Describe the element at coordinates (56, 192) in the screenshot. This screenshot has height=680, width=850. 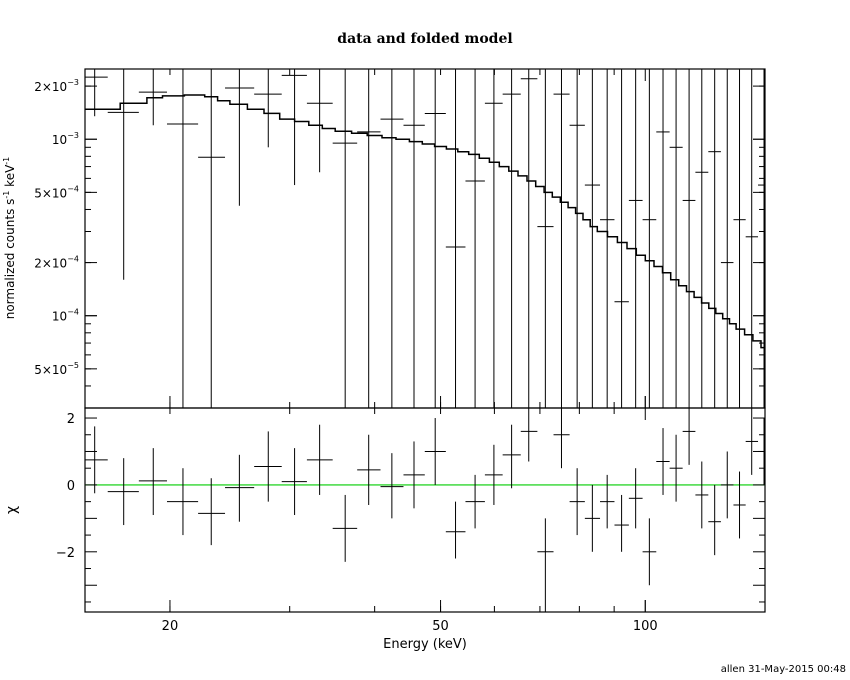
I see `top-y-tick-label: 5×10⁻⁴` at that location.